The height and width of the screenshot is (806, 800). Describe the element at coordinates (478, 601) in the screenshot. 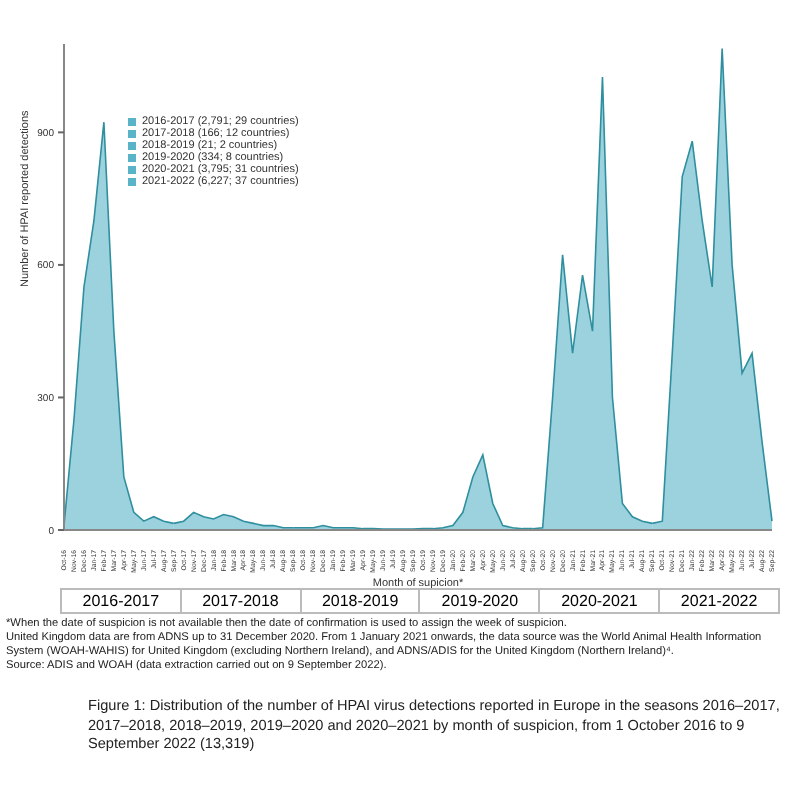

I see `text: 2019-2020` at that location.